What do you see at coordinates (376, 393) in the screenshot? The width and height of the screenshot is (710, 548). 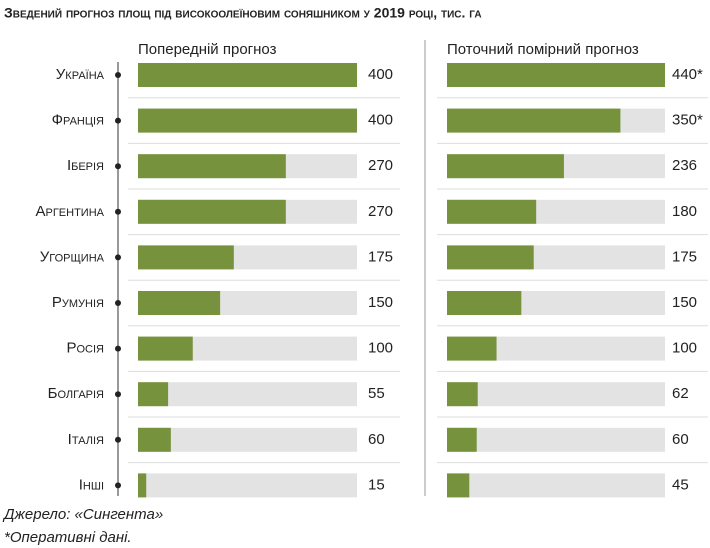 I see `value-label: 55` at bounding box center [376, 393].